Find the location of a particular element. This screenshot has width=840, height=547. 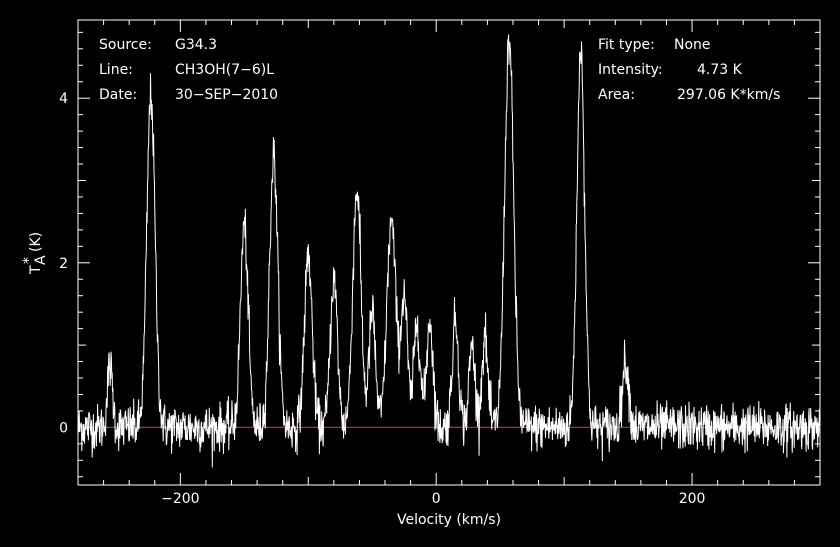

y-tick-label-4: 4 is located at coordinates (63, 99).